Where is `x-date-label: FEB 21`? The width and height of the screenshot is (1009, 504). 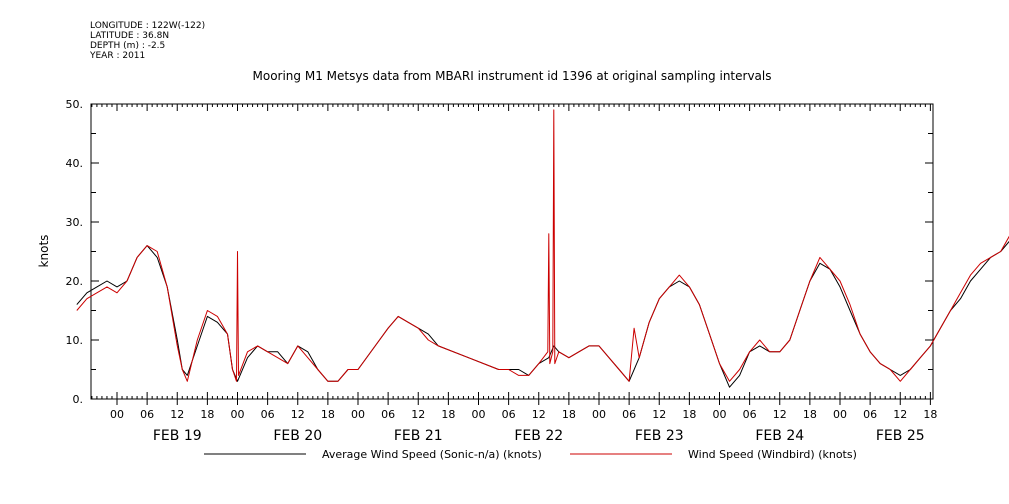
x-date-label: FEB 21 is located at coordinates (418, 436).